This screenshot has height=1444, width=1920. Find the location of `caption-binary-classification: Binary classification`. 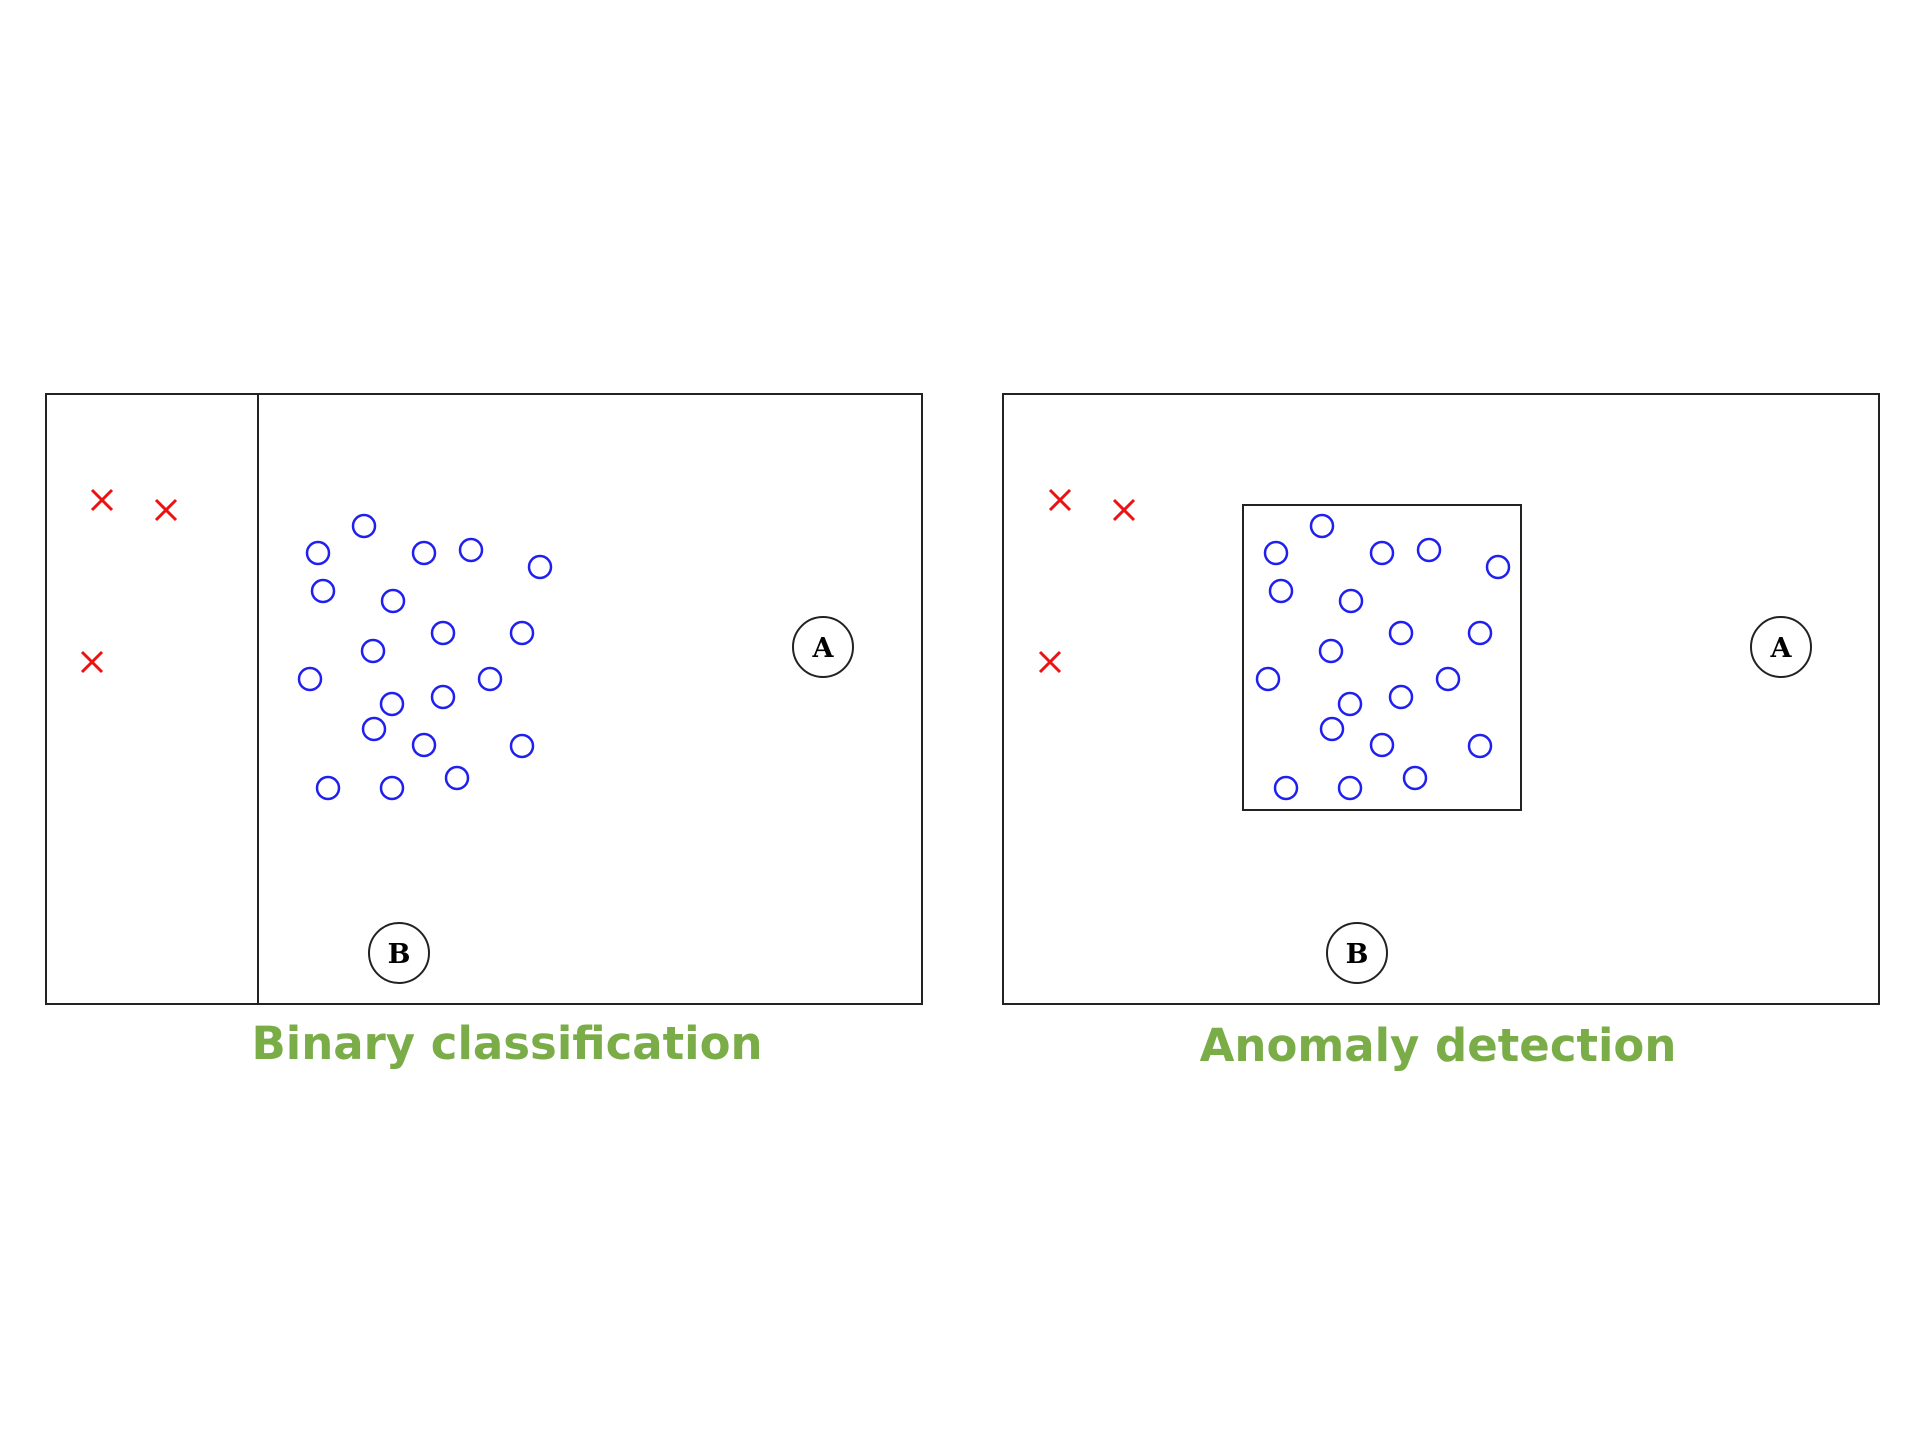

caption-binary-classification: Binary classification is located at coordinates (507, 1043).